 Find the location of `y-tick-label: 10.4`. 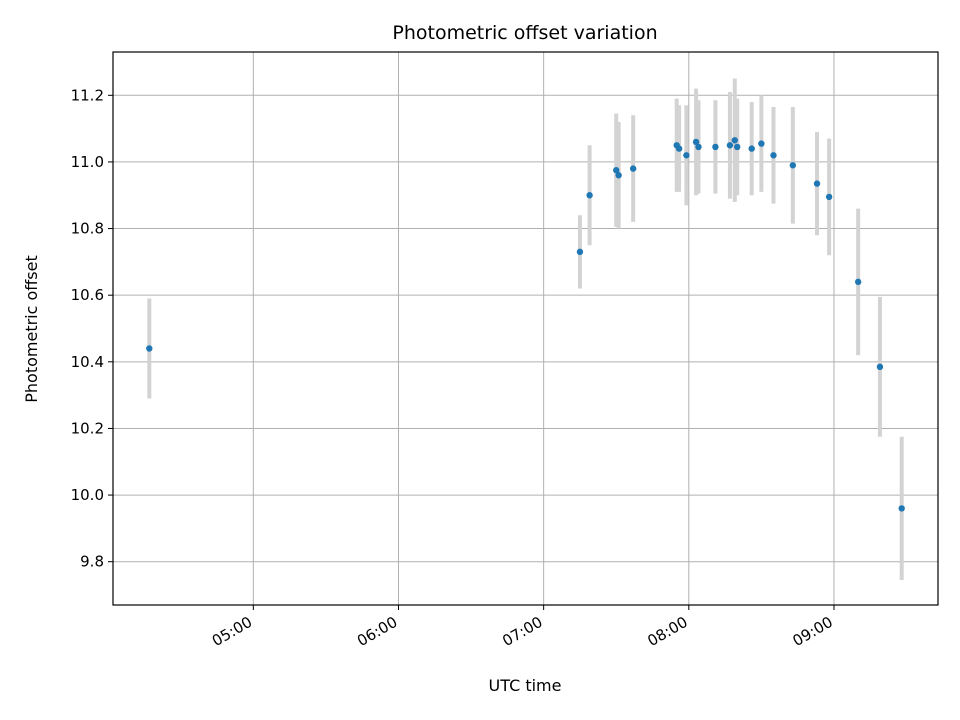

y-tick-label: 10.4 is located at coordinates (87, 362).